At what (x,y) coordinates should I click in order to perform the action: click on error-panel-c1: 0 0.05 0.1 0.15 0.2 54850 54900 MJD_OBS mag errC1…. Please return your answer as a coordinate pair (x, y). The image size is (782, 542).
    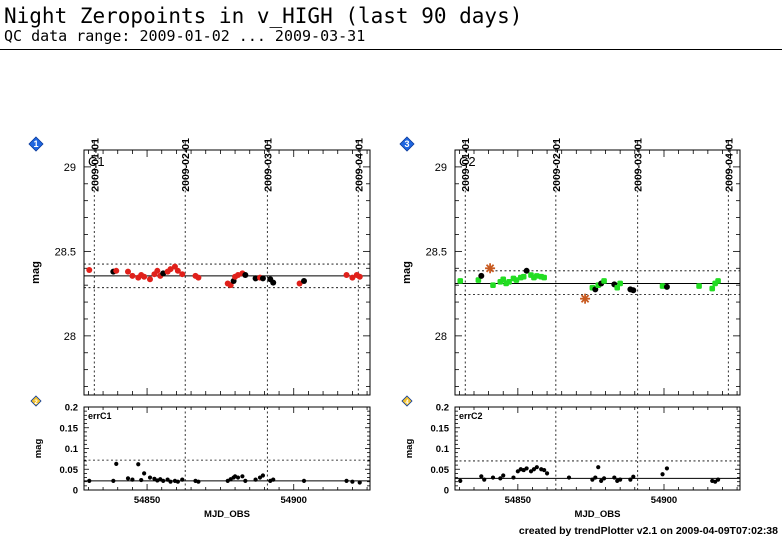
    Looking at the image, I should click on (200, 457).